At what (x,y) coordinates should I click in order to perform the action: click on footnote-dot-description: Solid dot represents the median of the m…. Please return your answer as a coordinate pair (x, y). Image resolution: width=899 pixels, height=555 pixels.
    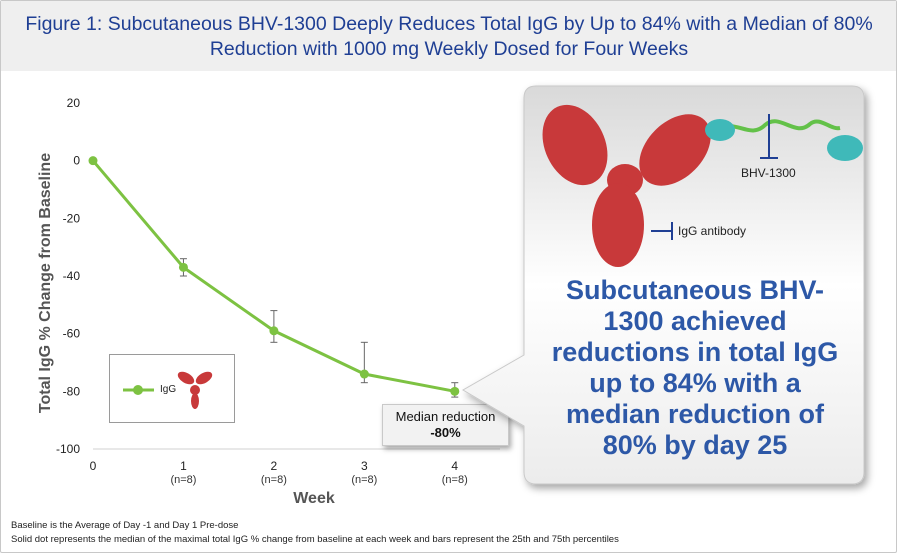
    Looking at the image, I should click on (315, 539).